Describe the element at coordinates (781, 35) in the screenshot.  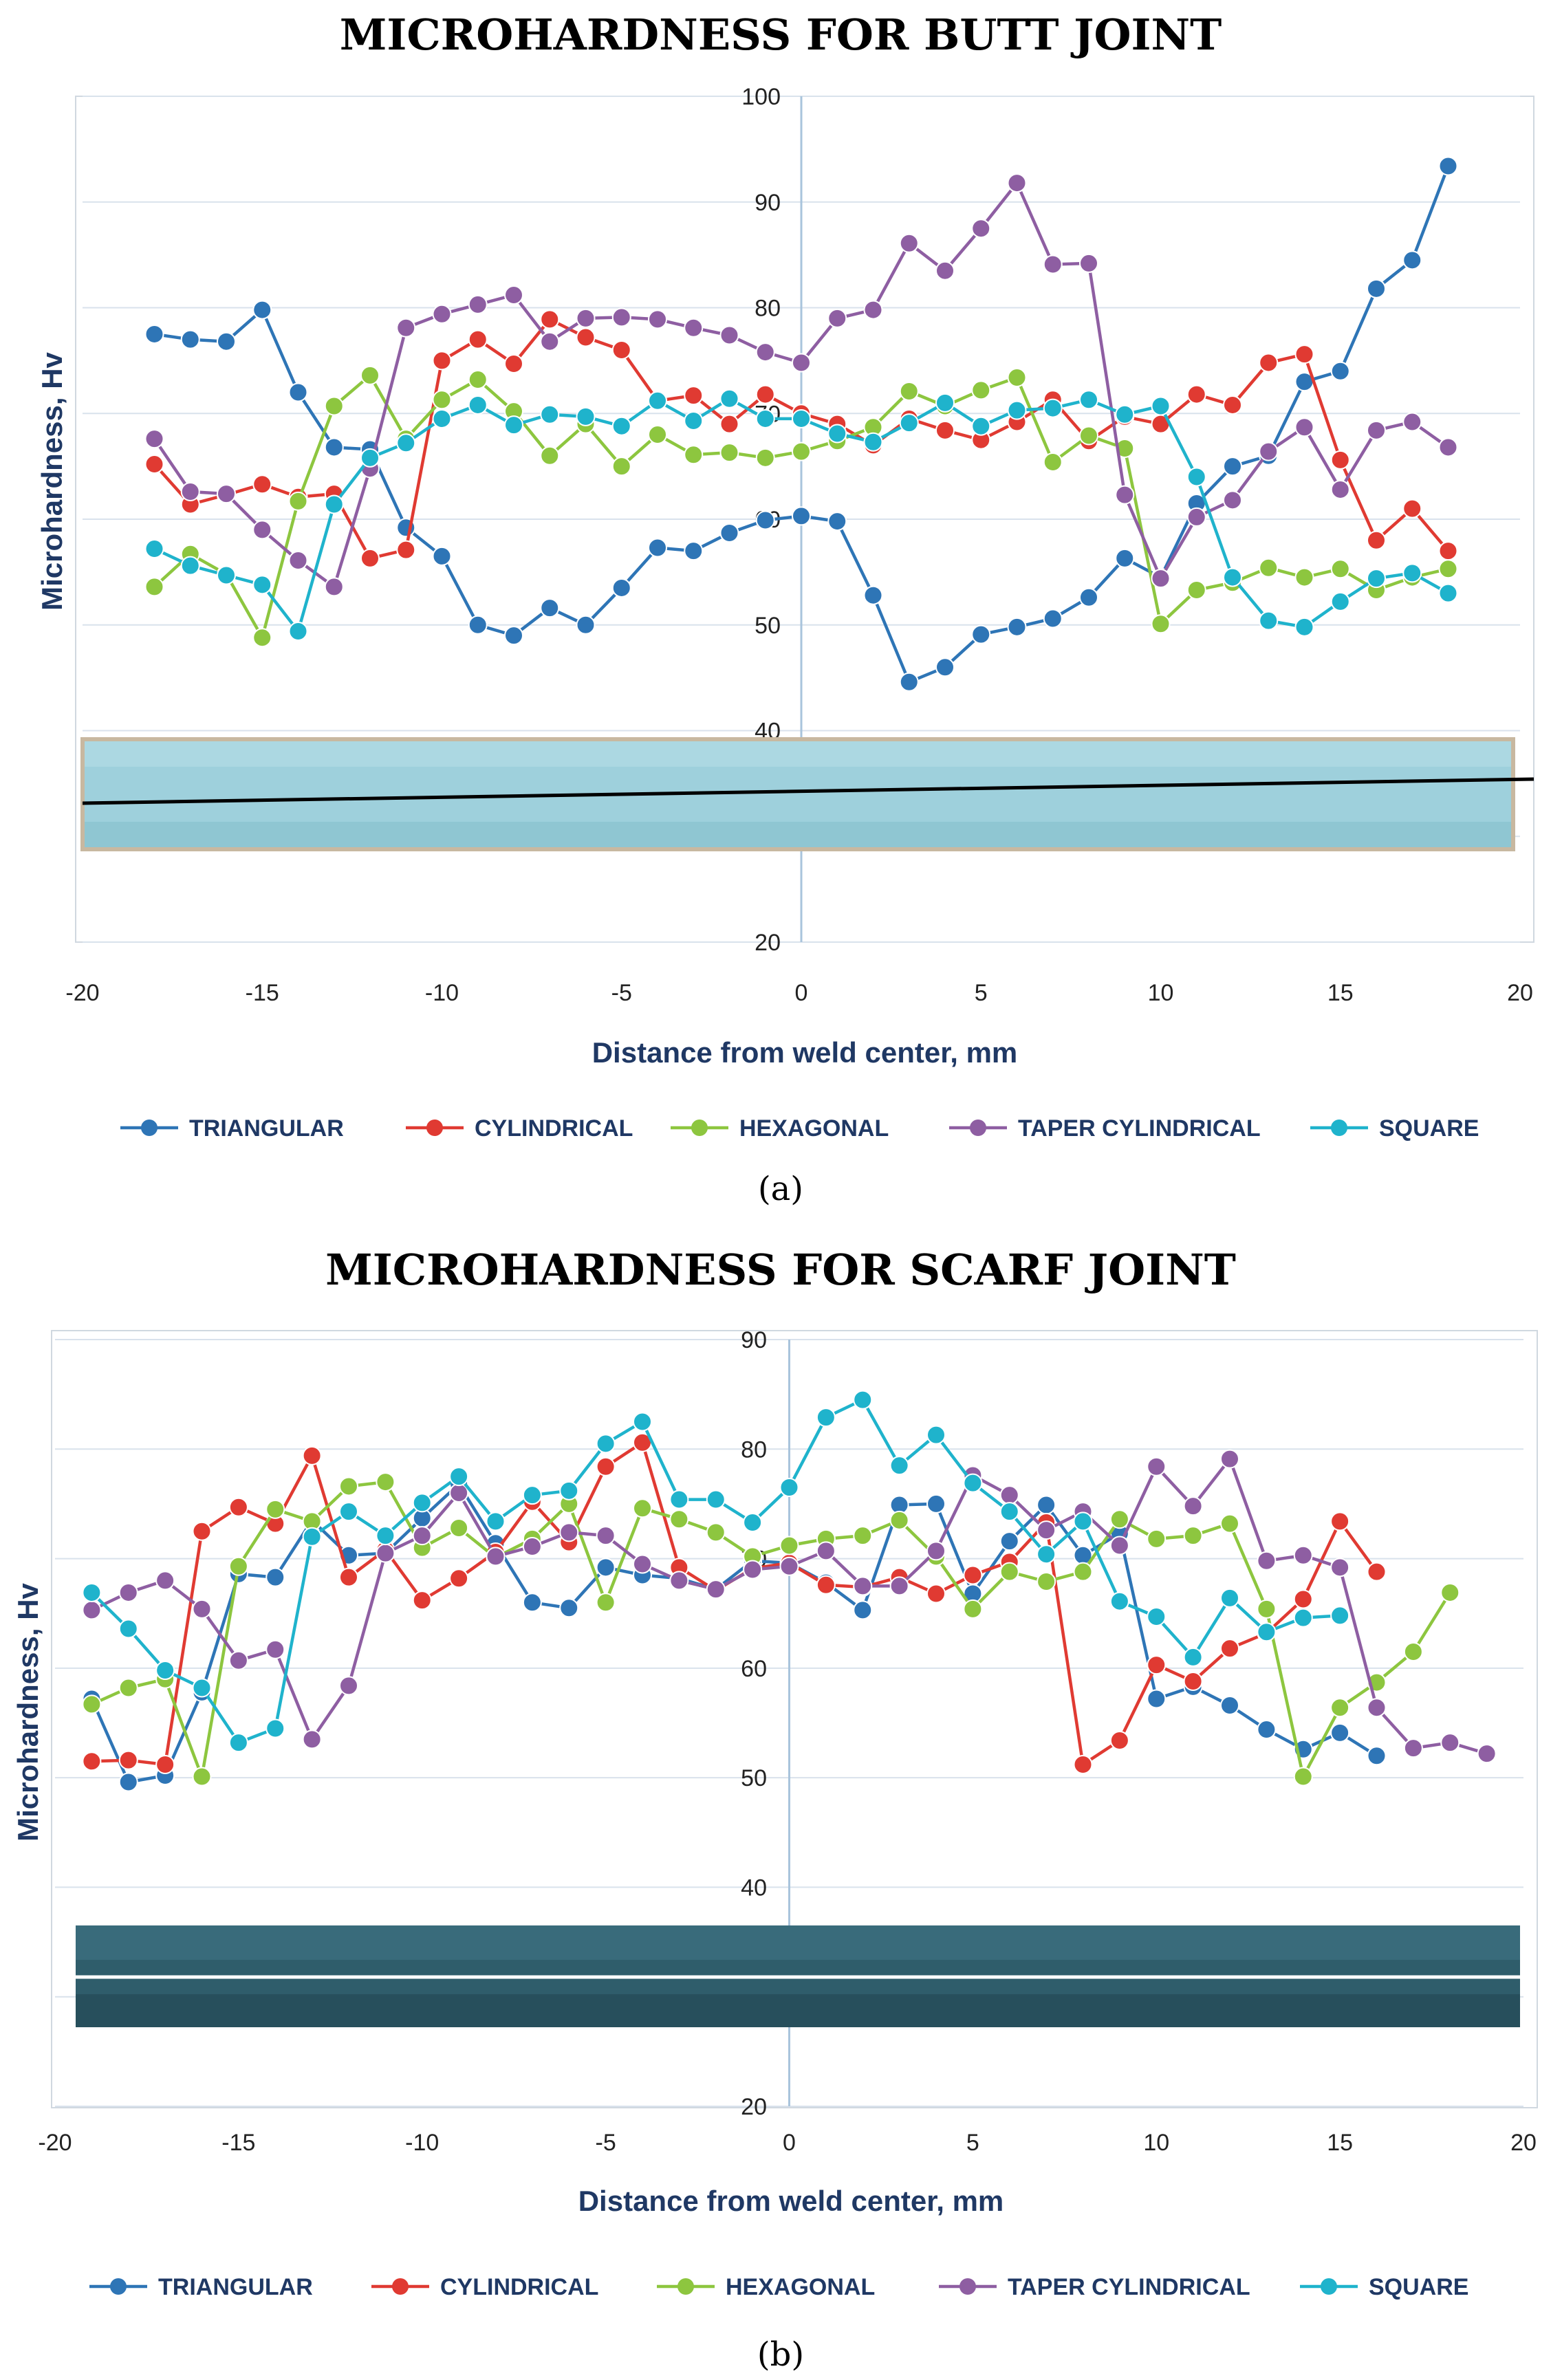
I see `chart-a-title: MICROHARDNESS FOR BUTT JOINT` at that location.